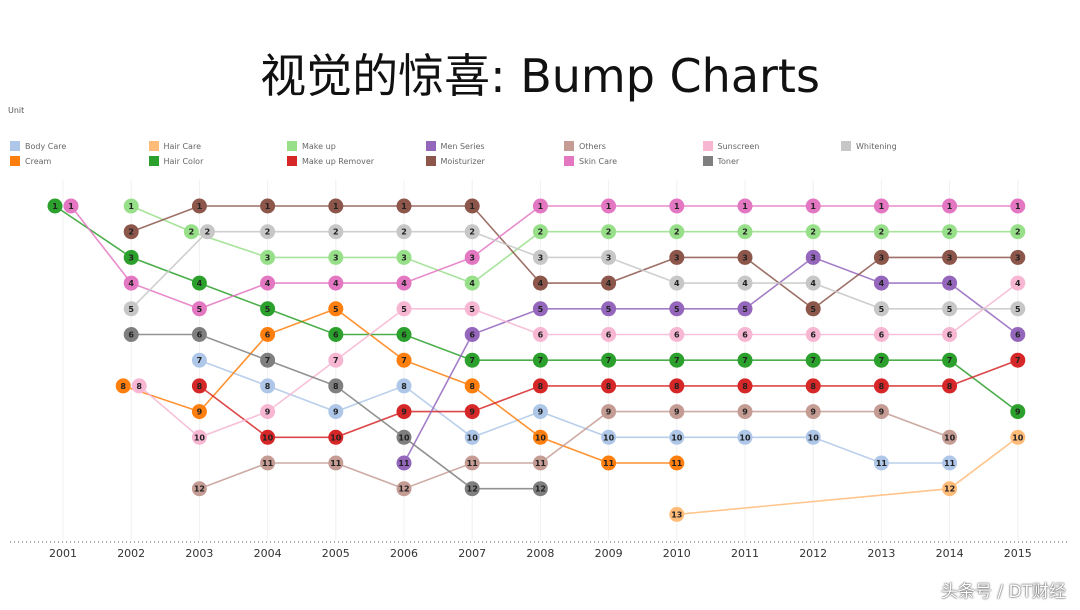 The image size is (1080, 610). Describe the element at coordinates (730, 146) in the screenshot. I see `legend-item: Sunscreen` at that location.